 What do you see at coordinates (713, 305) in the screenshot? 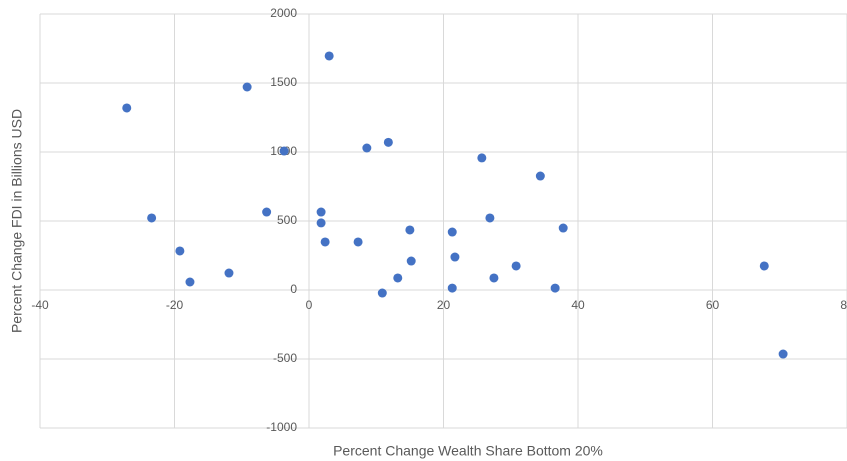
I see `x-tick-label: 60` at bounding box center [713, 305].